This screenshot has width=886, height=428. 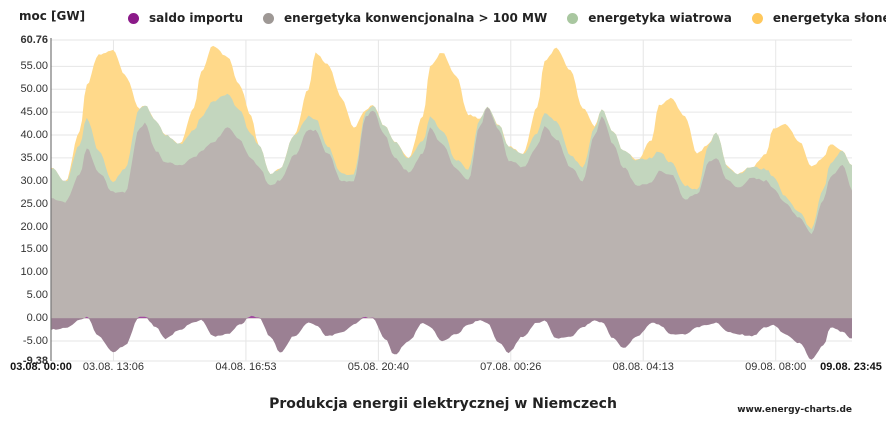 I want to click on y-tick-label: 40.00, so click(x=34, y=135).